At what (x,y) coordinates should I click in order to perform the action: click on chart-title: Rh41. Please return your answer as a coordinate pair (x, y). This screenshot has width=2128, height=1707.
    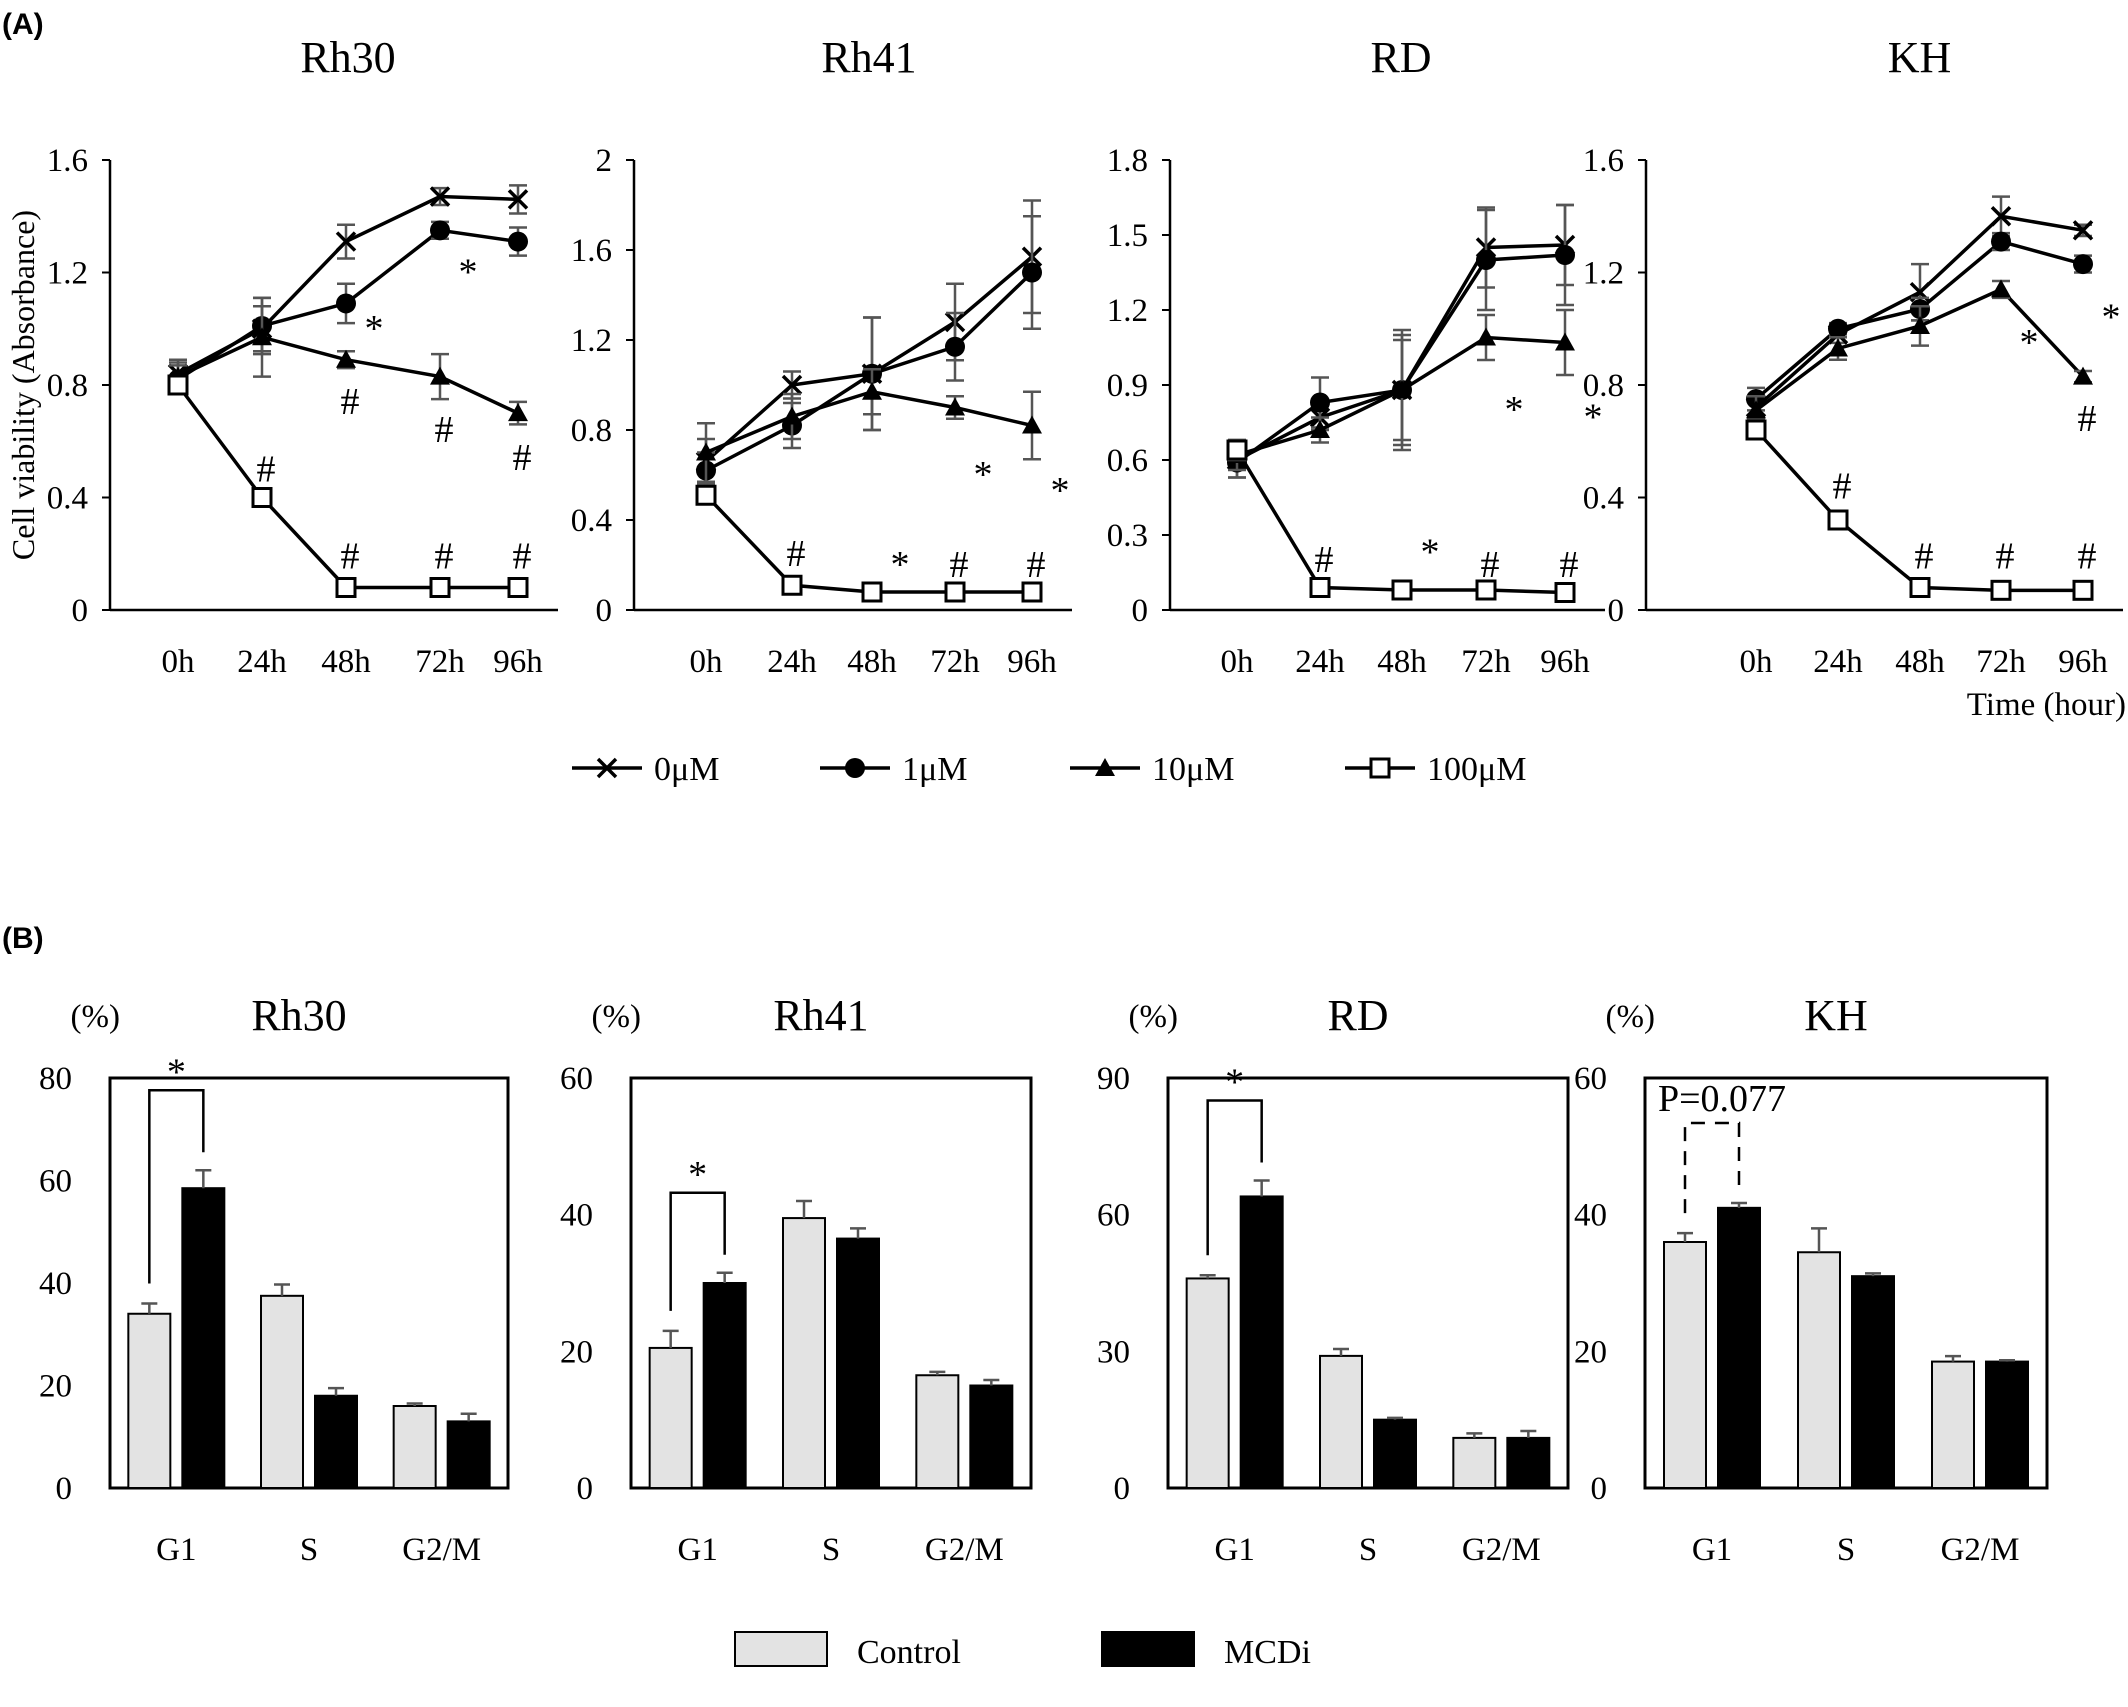
    Looking at the image, I should click on (820, 1015).